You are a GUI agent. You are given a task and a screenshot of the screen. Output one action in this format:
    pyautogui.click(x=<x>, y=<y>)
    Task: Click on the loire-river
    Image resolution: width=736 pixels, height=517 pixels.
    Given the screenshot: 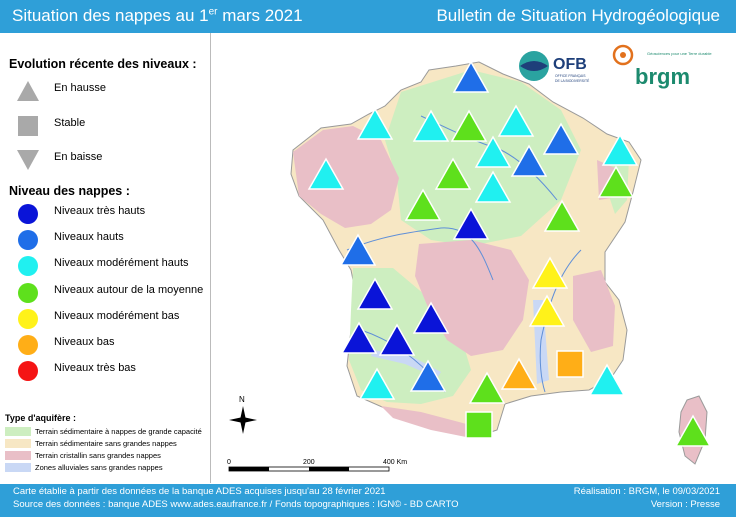 What is the action you would take?
    pyautogui.click(x=420, y=254)
    